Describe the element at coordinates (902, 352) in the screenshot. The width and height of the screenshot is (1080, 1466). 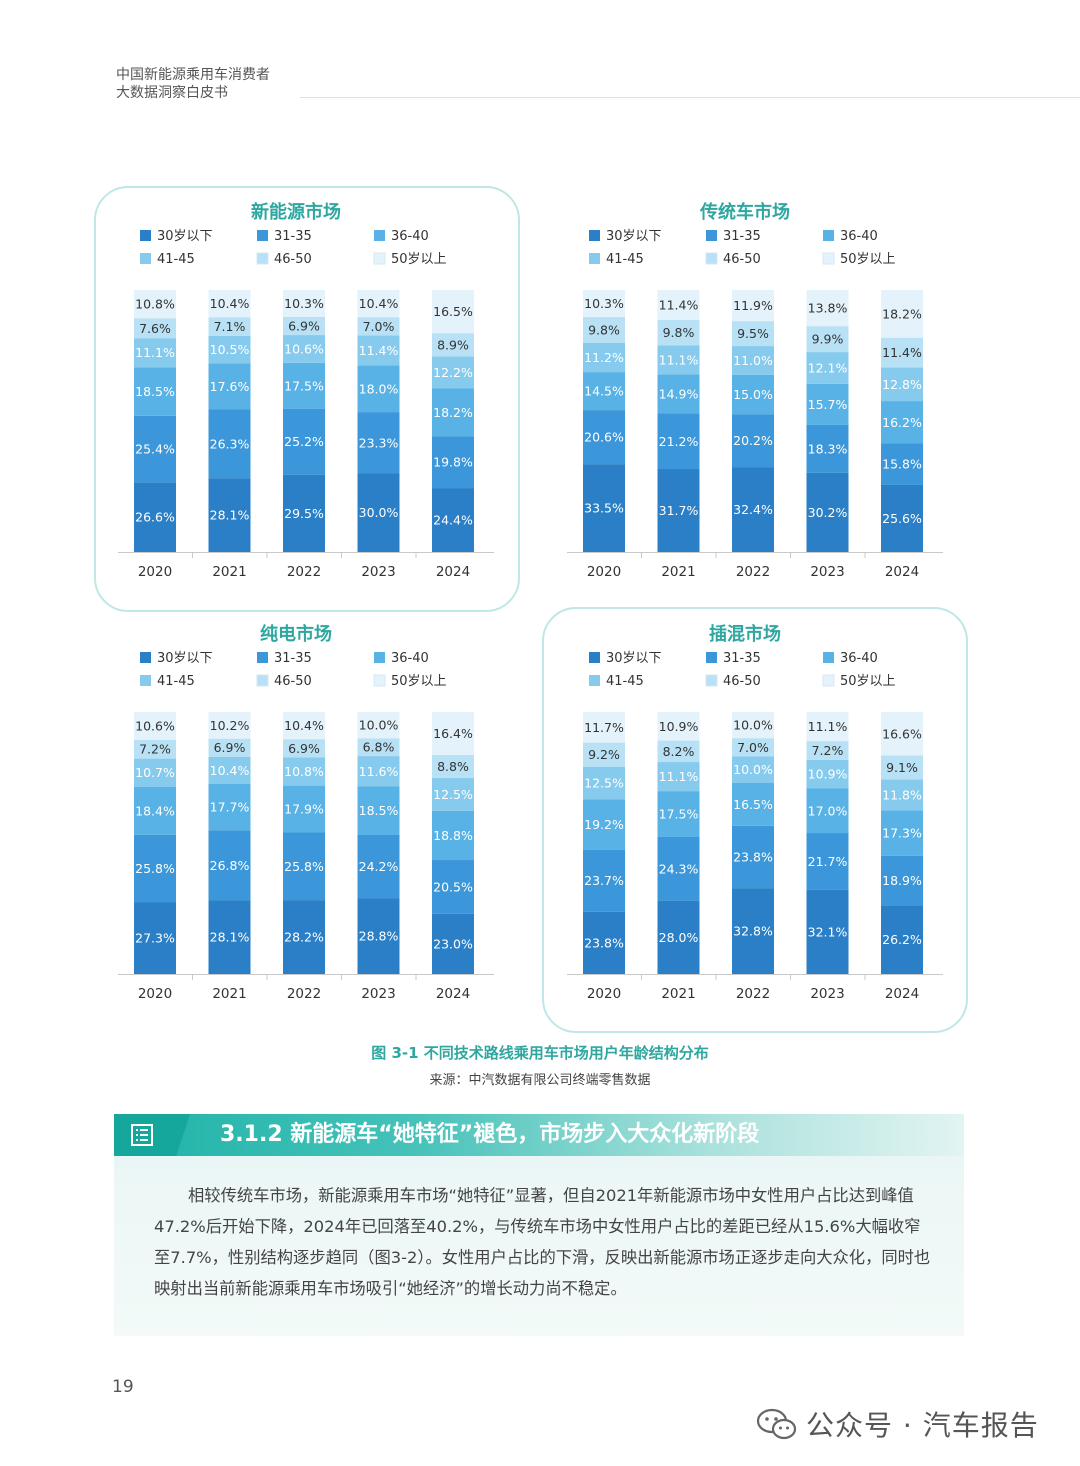
I see `data-label: 11.4%` at that location.